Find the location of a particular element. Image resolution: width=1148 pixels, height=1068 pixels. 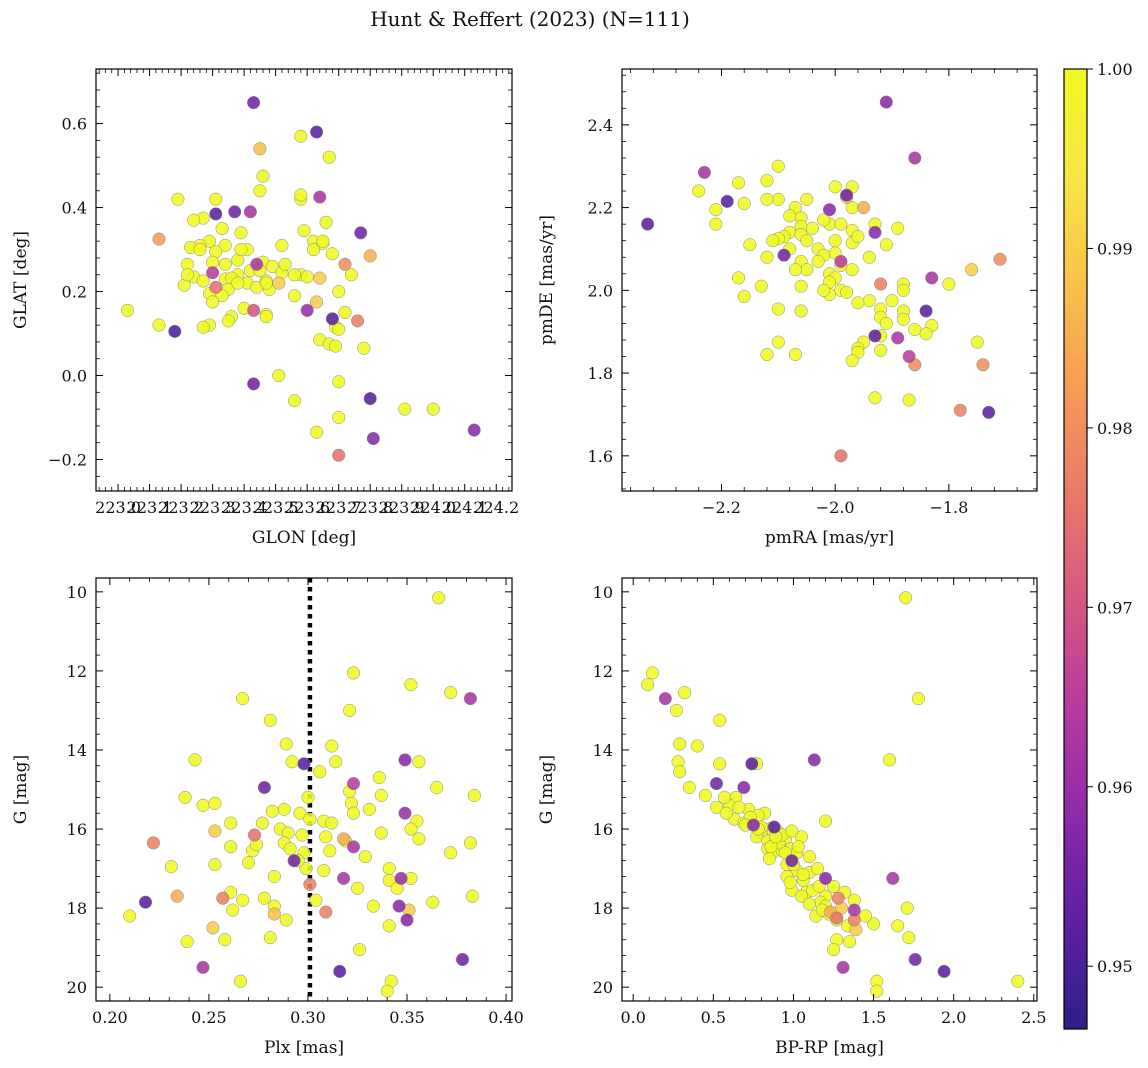

x-tick-label: −2.0 is located at coordinates (835, 507).